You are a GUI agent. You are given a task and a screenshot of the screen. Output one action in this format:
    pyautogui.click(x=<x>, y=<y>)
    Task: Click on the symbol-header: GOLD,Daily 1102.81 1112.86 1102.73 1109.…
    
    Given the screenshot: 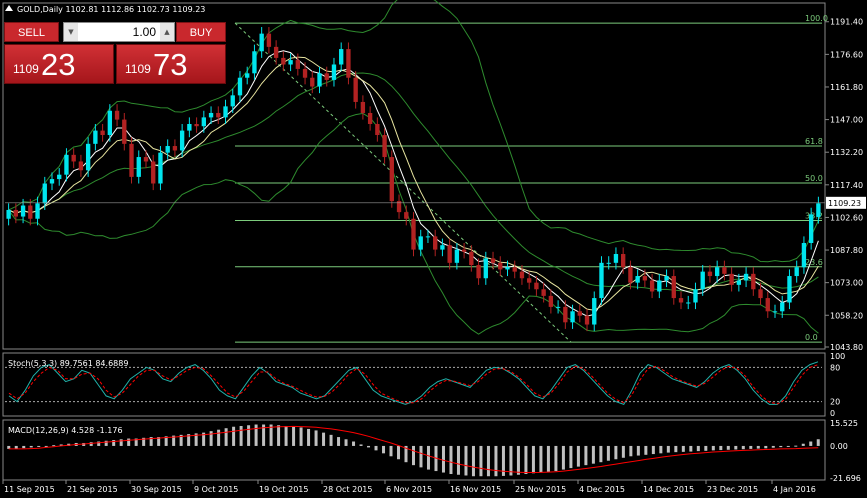 What is the action you would take?
    pyautogui.click(x=111, y=9)
    